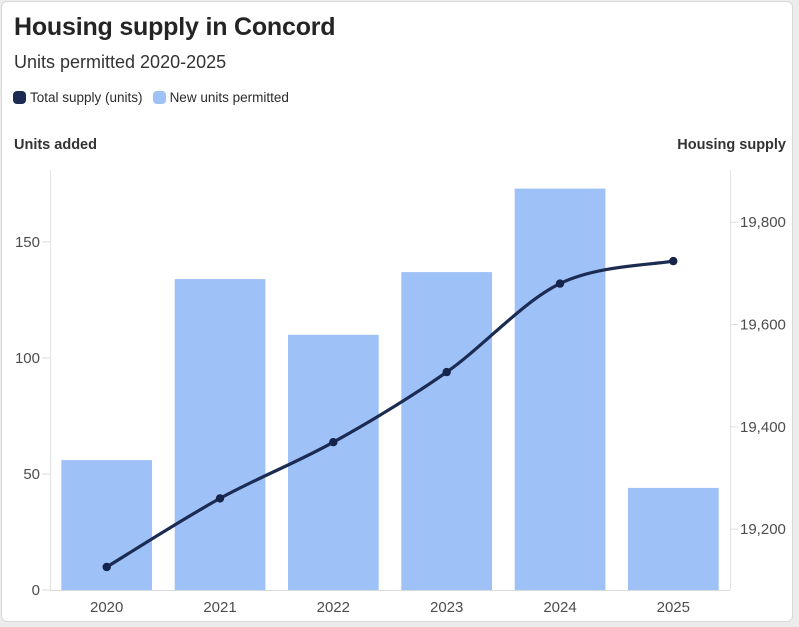 The width and height of the screenshot is (799, 627). Describe the element at coordinates (151, 97) in the screenshot. I see `legend: Total supply (units) New units permitted` at that location.